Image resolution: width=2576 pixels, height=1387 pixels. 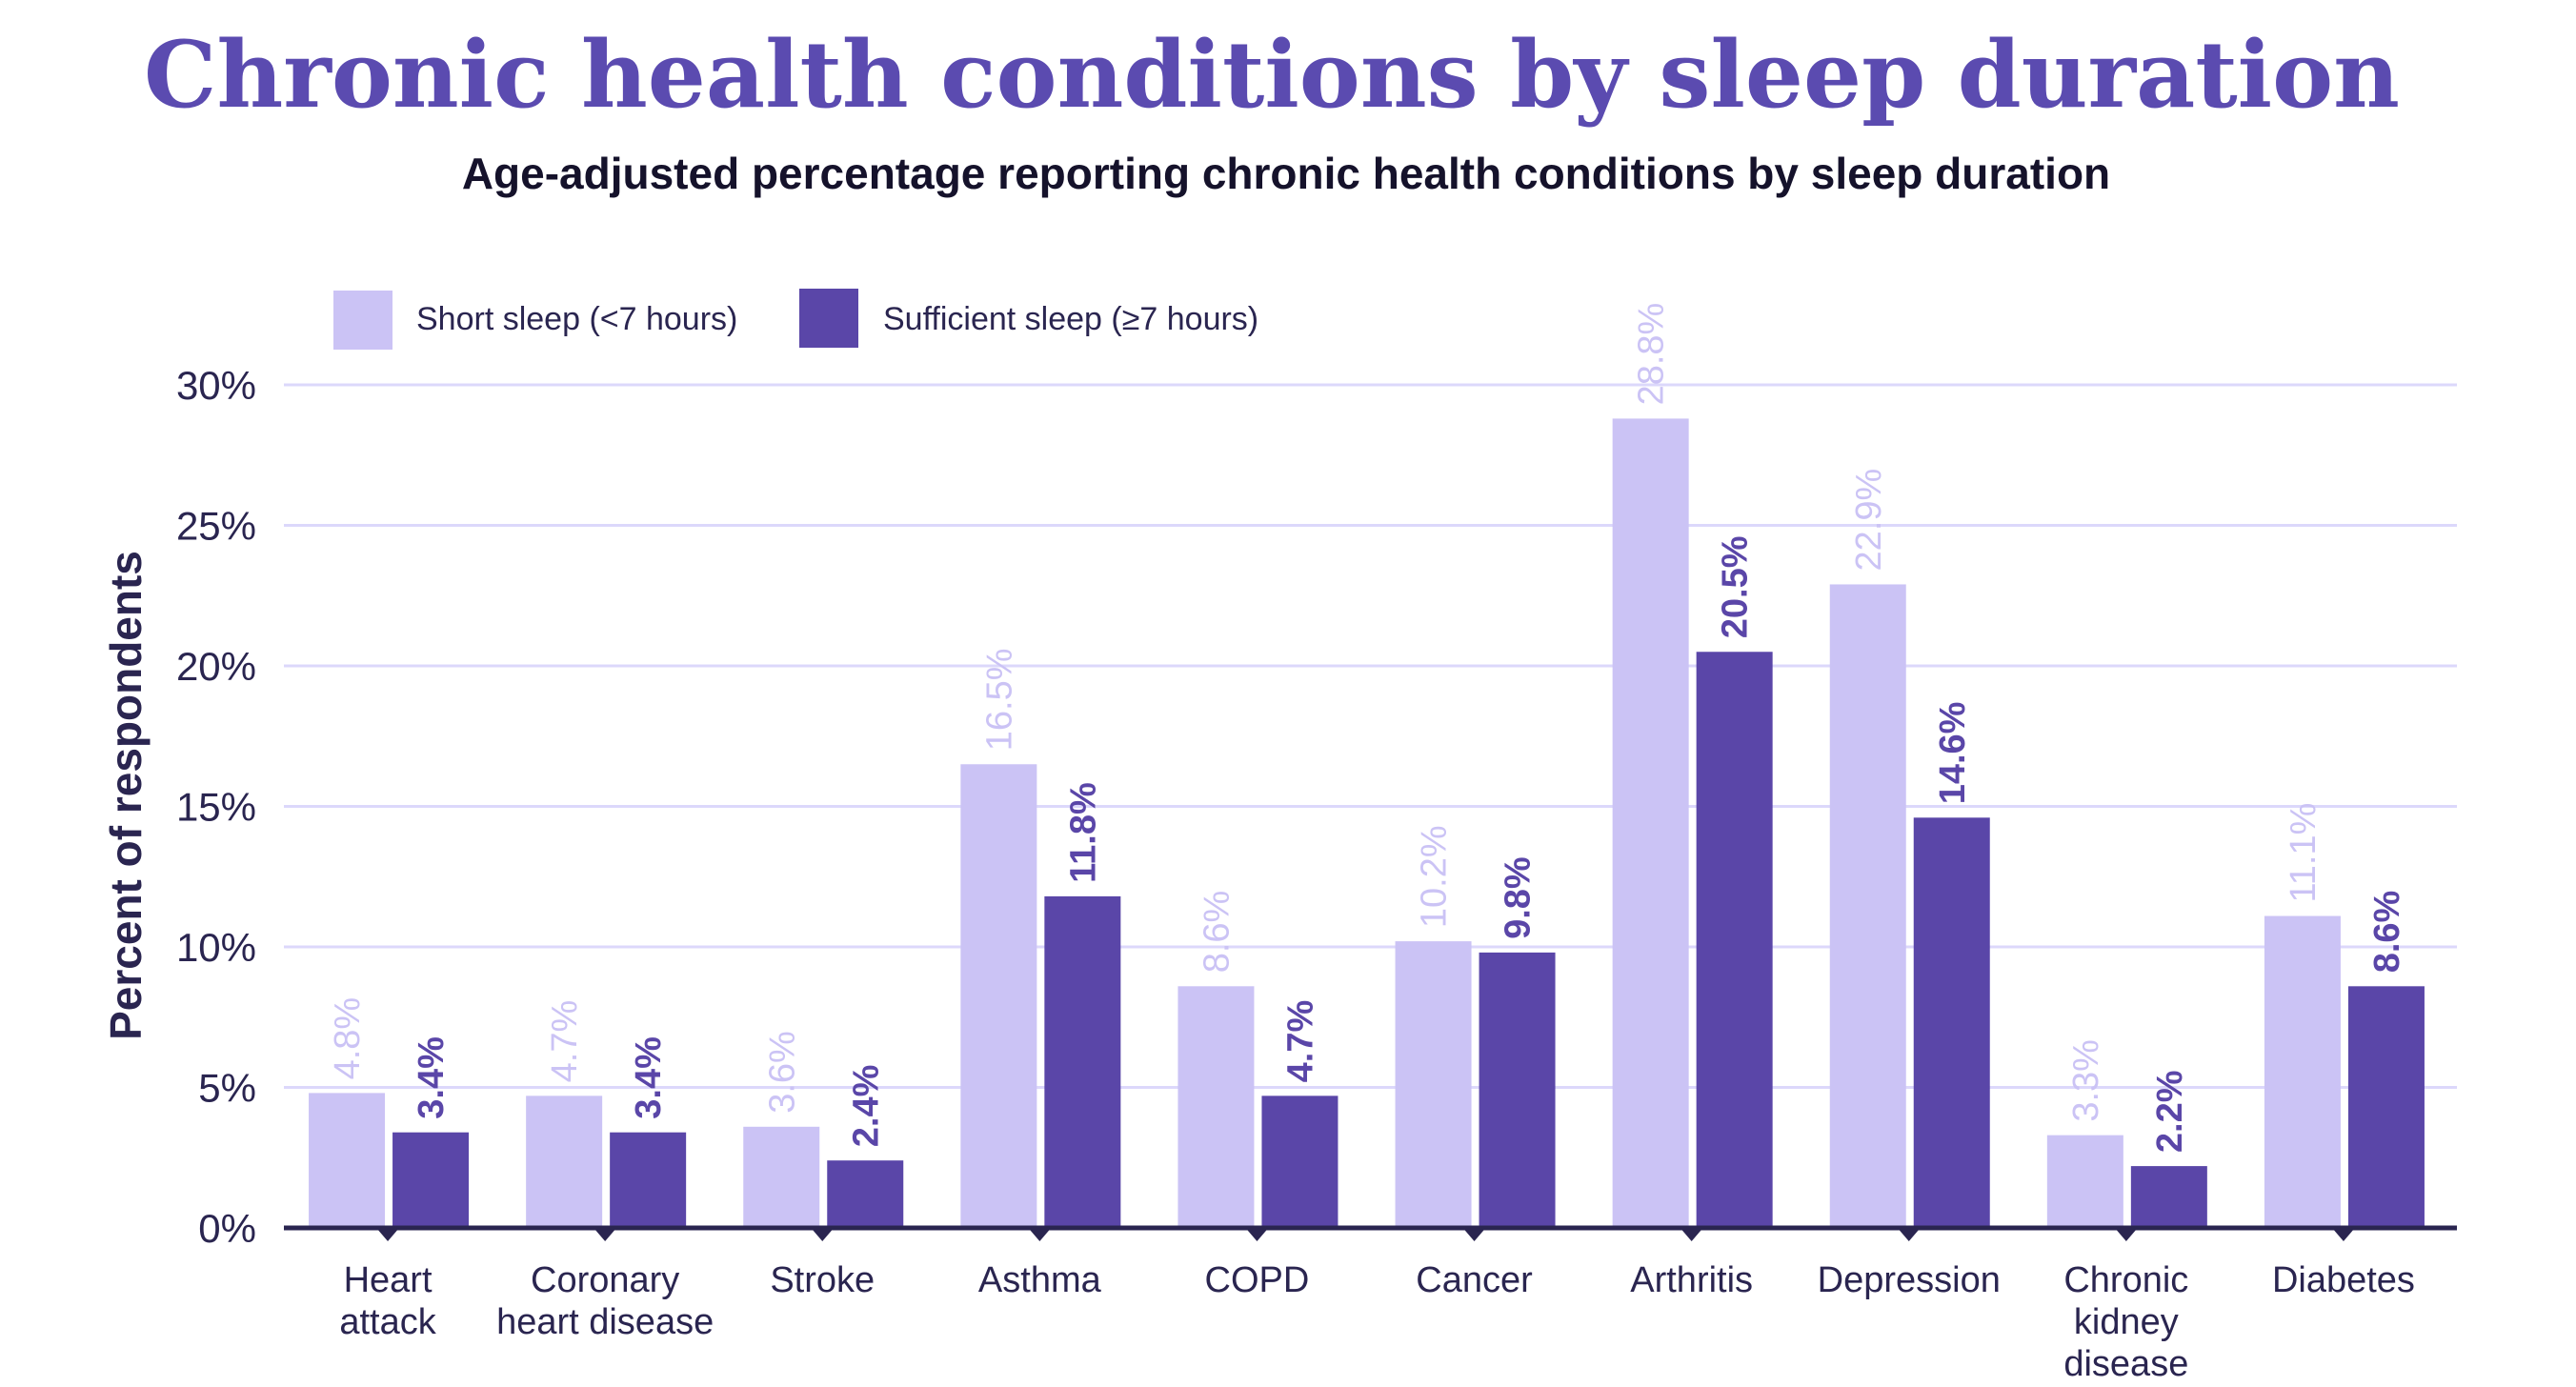 I want to click on data-label: 4.8%, so click(x=348, y=1038).